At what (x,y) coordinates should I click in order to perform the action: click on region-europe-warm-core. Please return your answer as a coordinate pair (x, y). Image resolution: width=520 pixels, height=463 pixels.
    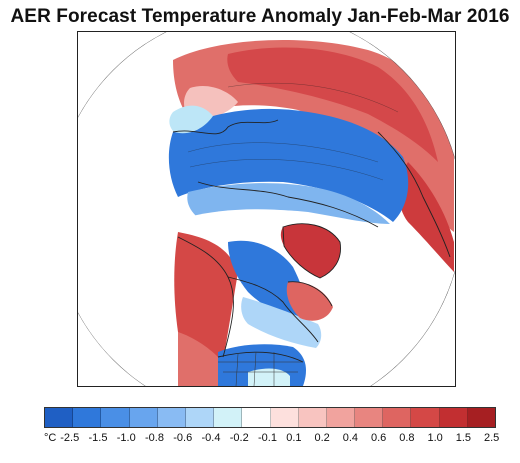
    Looking at the image, I should click on (332, 104).